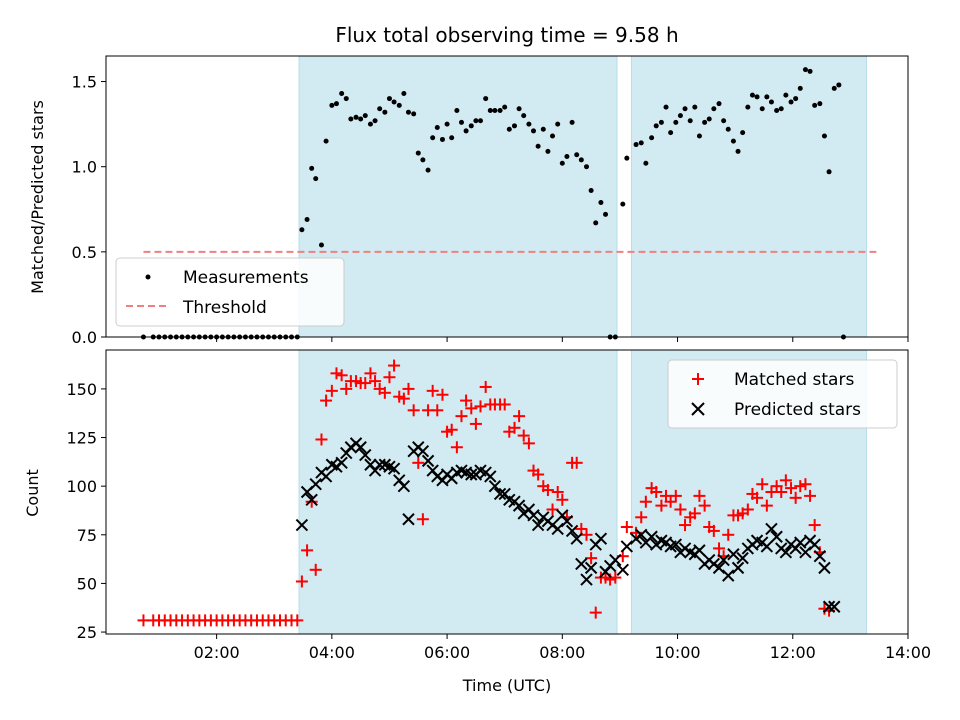 This screenshot has height=720, width=960. I want to click on x-tick-label: 12:00, so click(793, 652).